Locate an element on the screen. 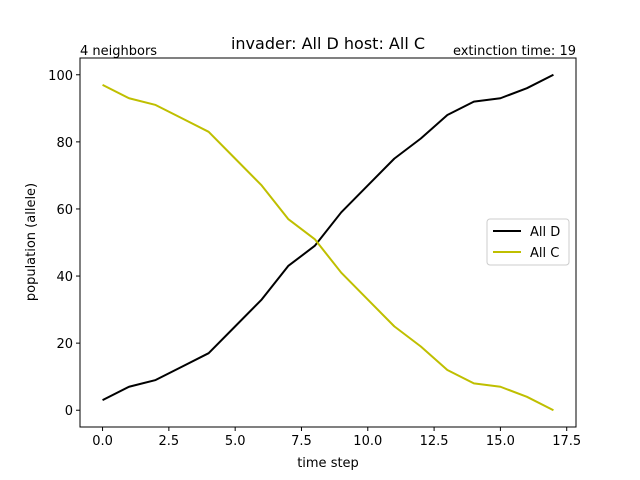 This screenshot has height=480, width=640. x-tick-label: 17.5 is located at coordinates (566, 441).